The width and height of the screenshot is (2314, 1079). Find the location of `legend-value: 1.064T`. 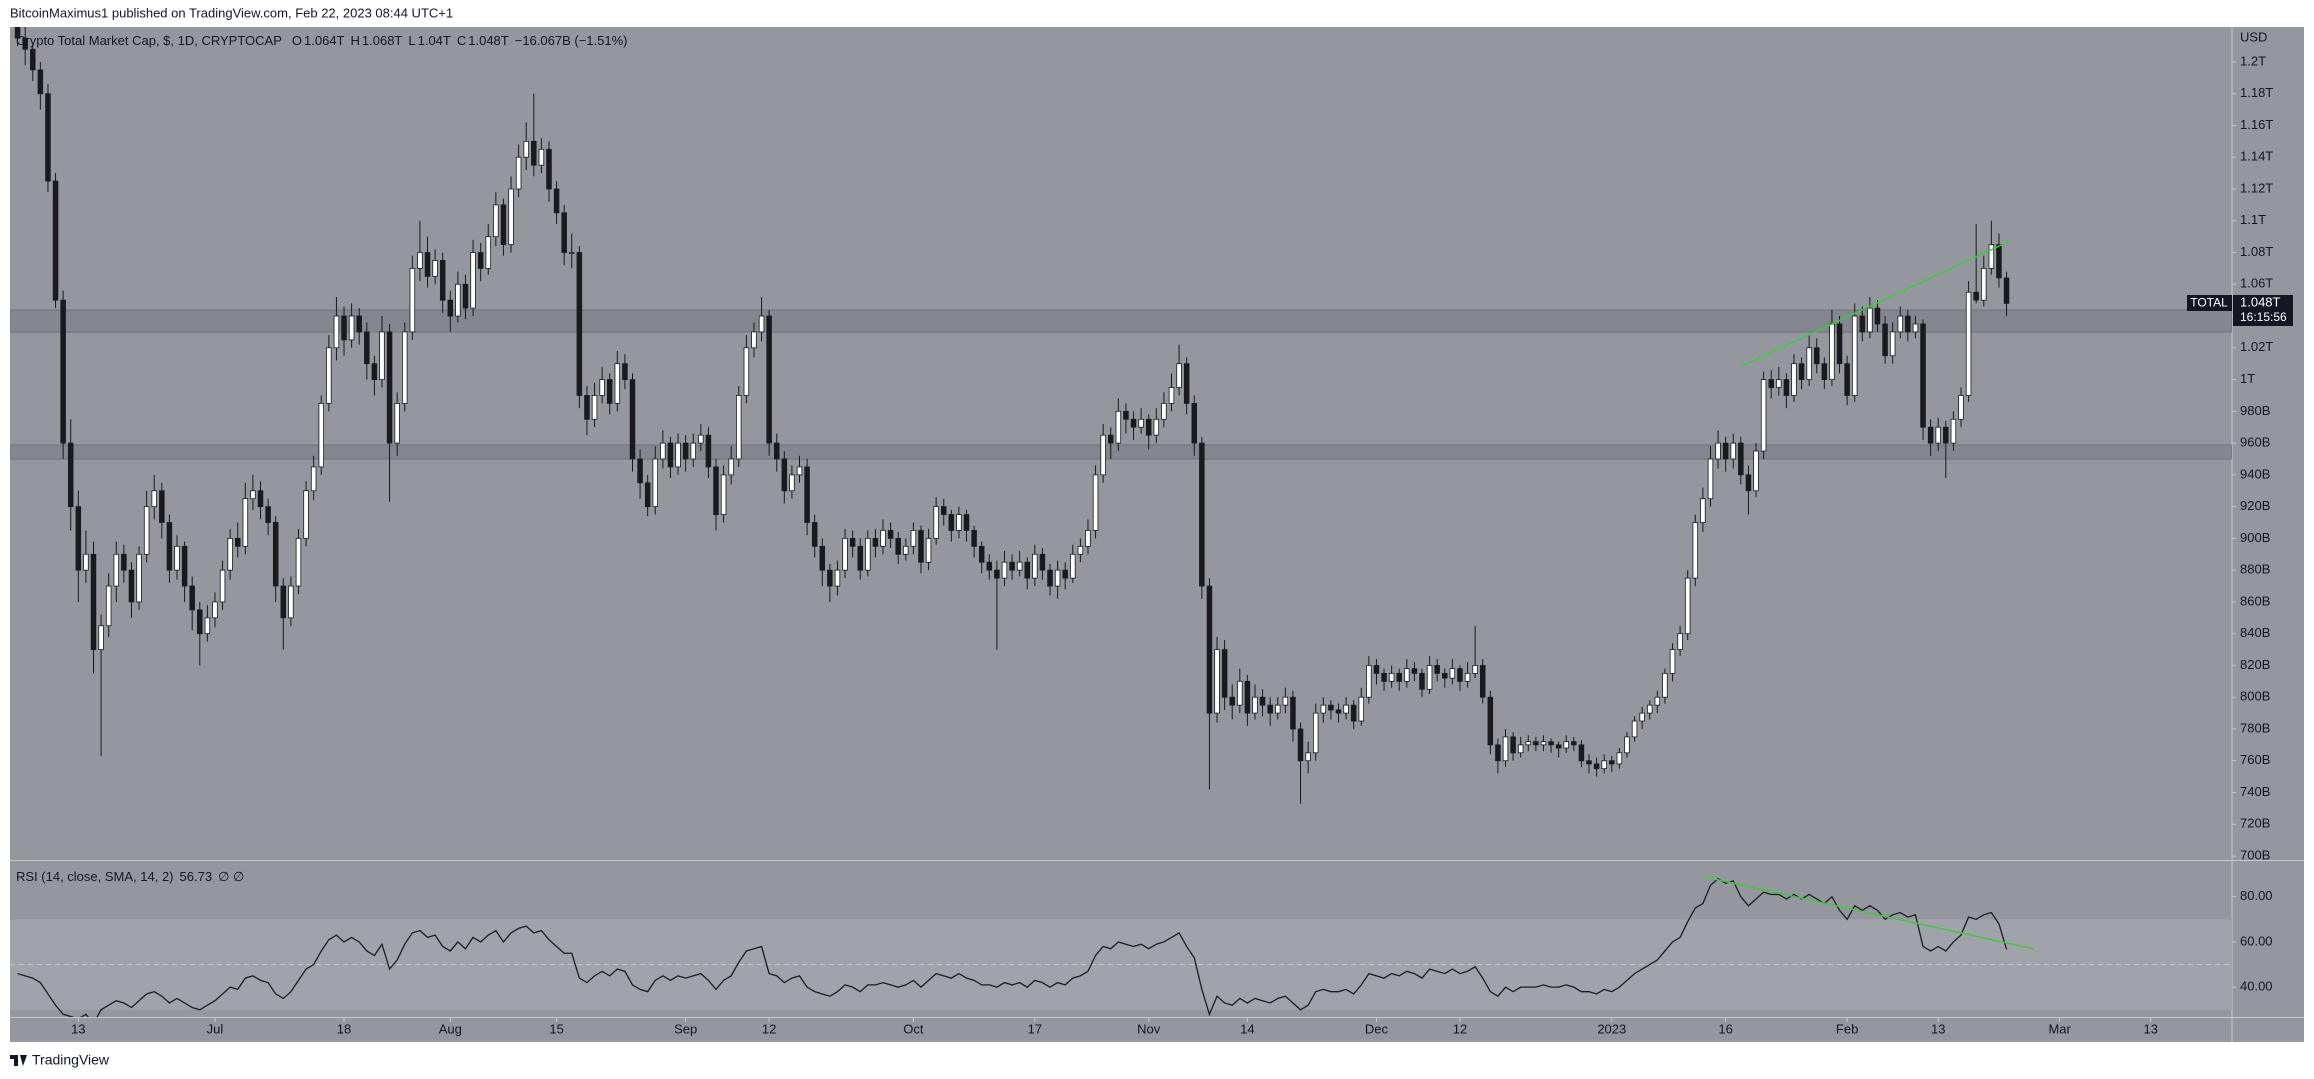

legend-value: 1.064T is located at coordinates (324, 40).